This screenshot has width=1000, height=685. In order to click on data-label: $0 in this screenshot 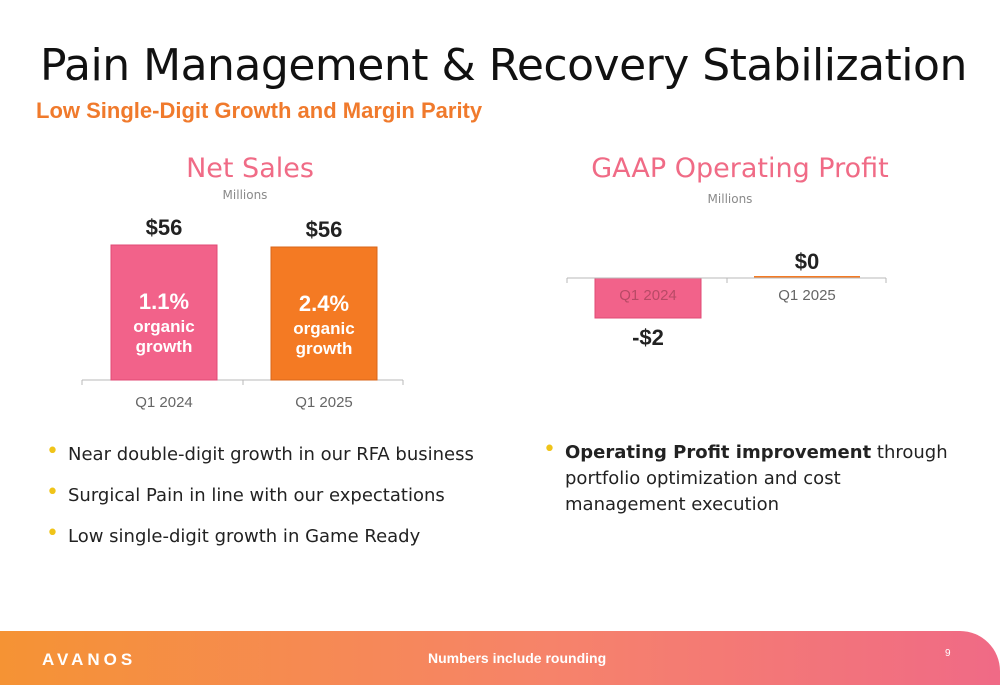, I will do `click(807, 261)`.